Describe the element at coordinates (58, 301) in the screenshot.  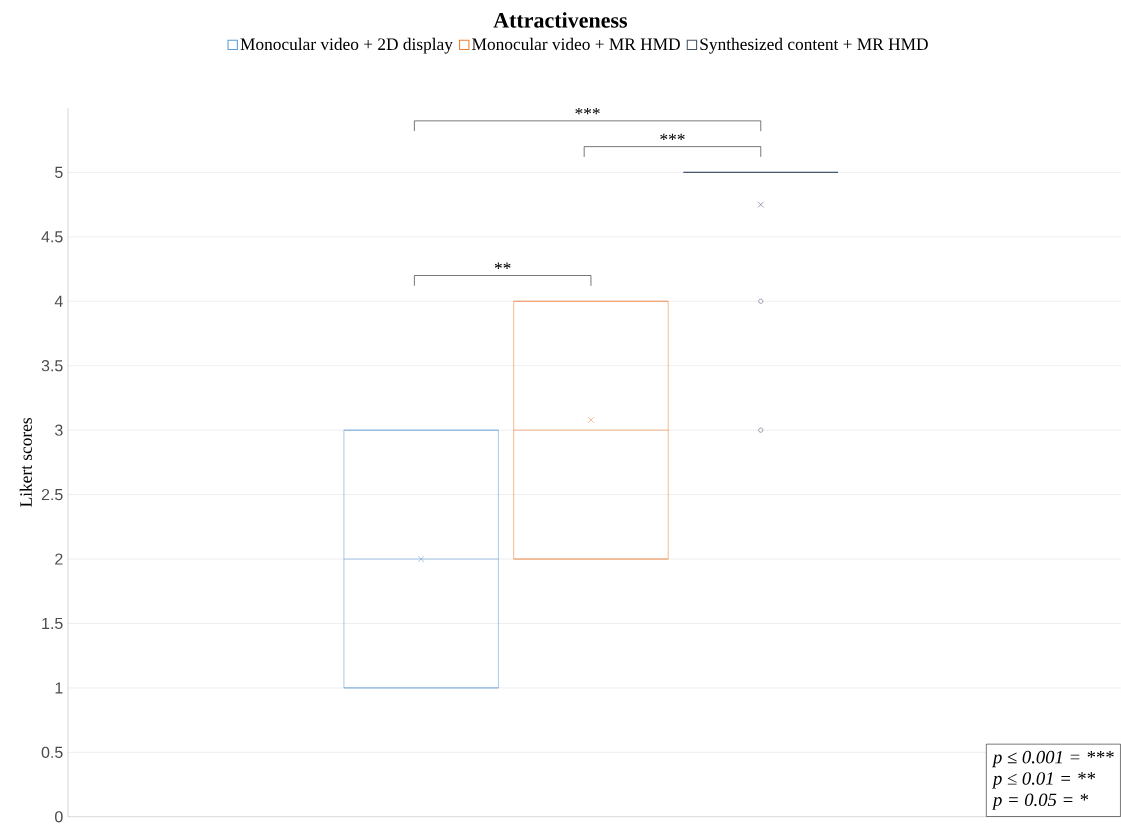
I see `y-tick-label: 4` at that location.